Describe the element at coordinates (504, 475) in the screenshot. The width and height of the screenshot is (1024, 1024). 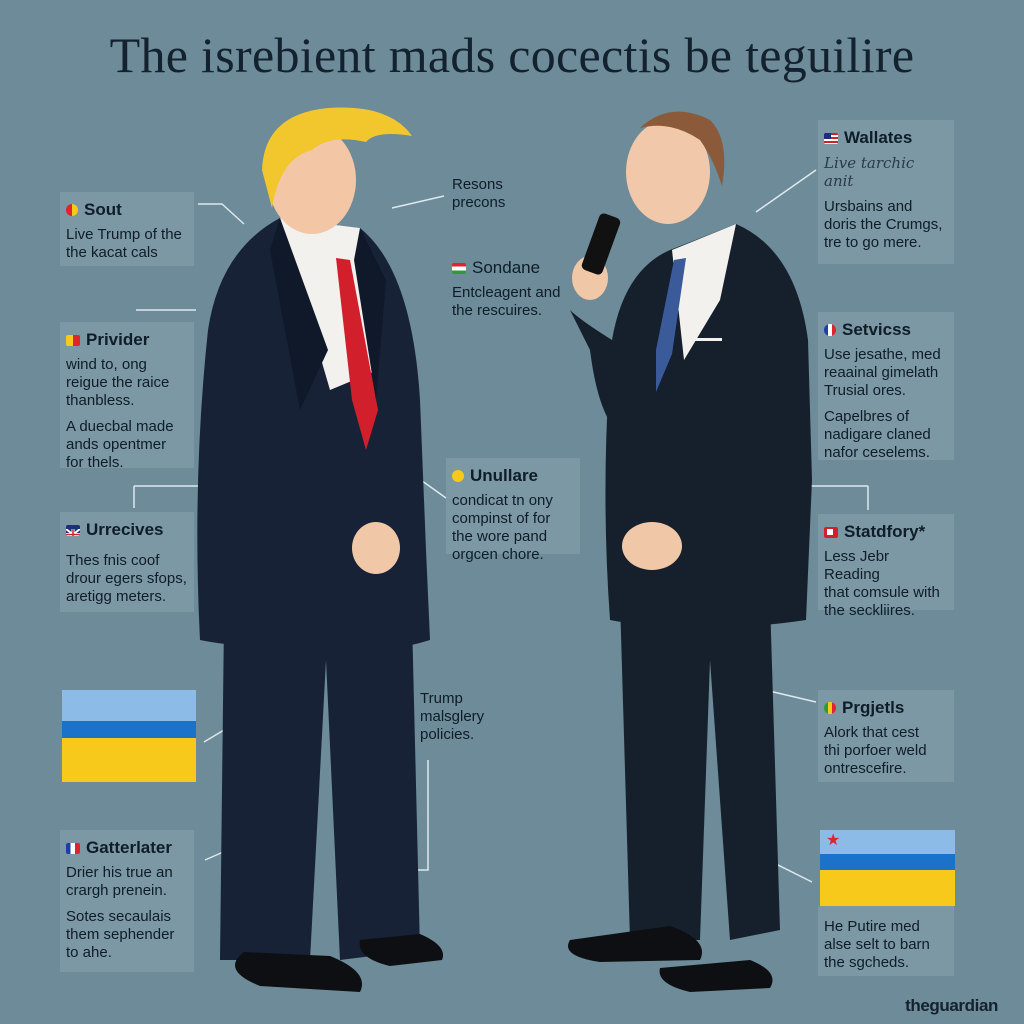
I see `box-heading: Unullare` at that location.